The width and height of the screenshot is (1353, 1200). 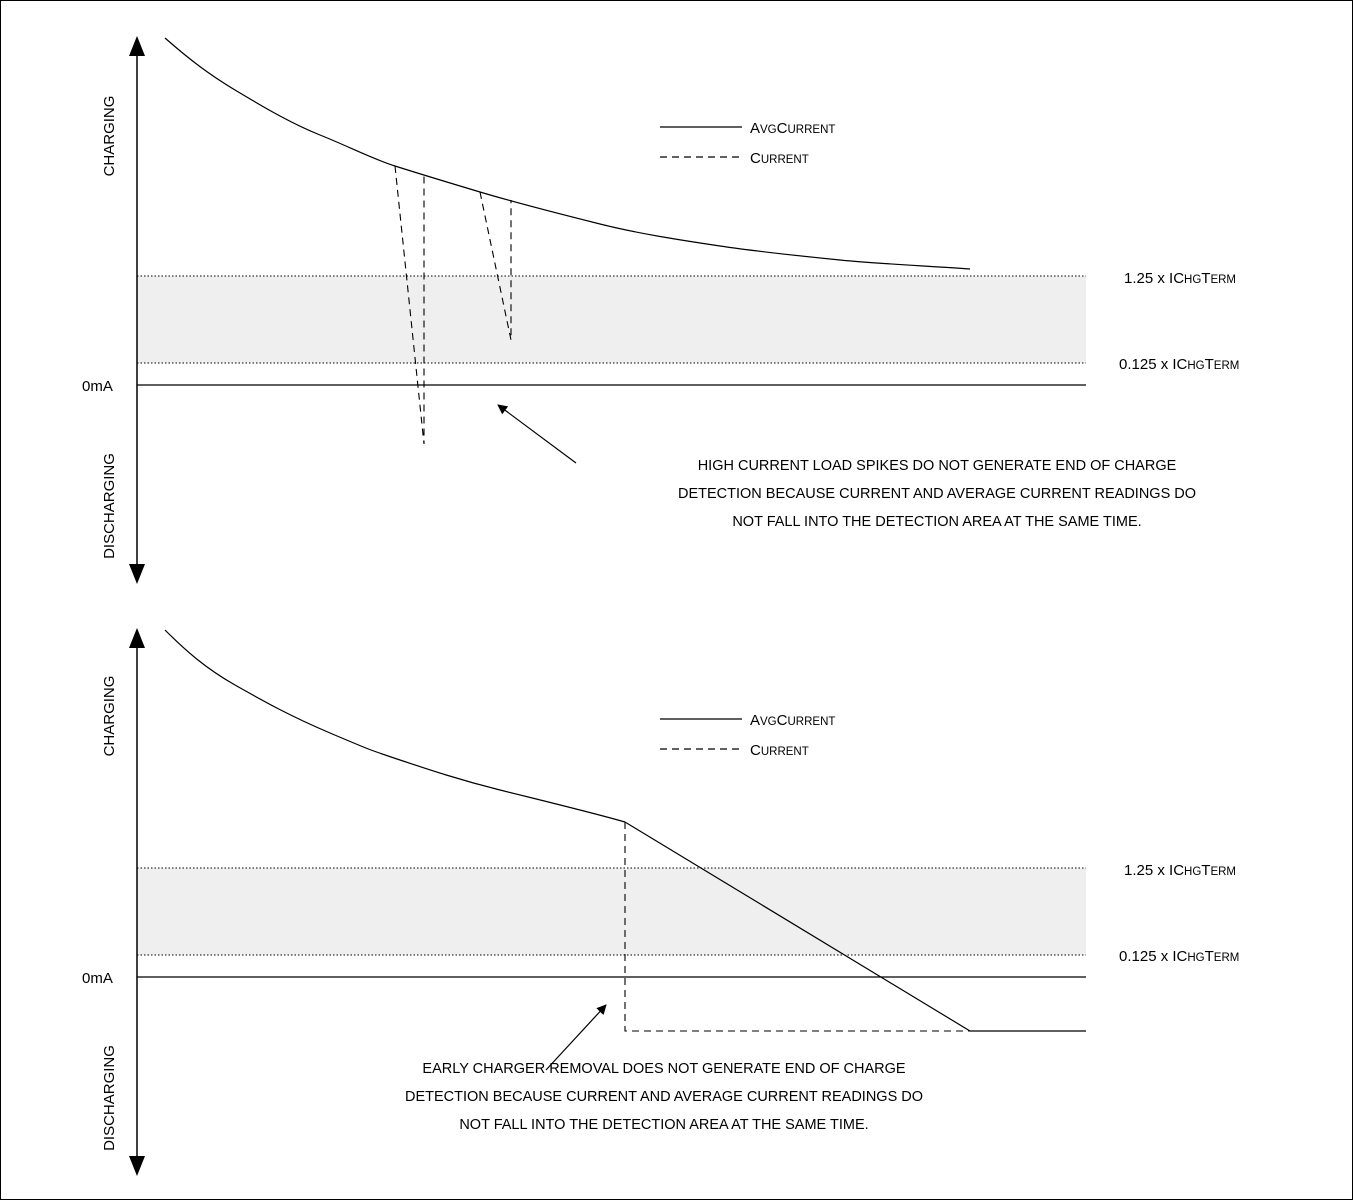 I want to click on avgcurrent-curve, so click(x=567, y=153).